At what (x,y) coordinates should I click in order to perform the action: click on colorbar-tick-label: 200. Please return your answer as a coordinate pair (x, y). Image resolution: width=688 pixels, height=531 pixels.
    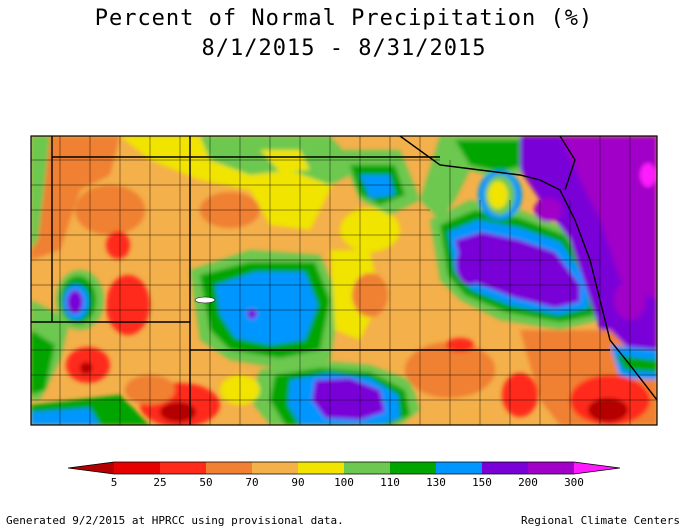
    Looking at the image, I should click on (528, 482).